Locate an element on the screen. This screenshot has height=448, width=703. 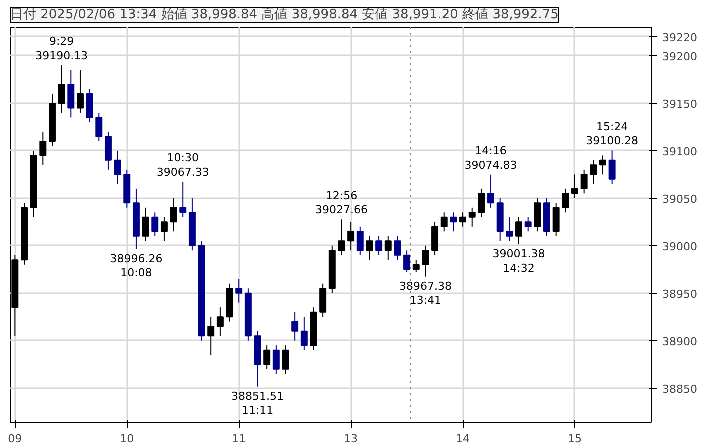
x-tick-label: 14 is located at coordinates (463, 439).